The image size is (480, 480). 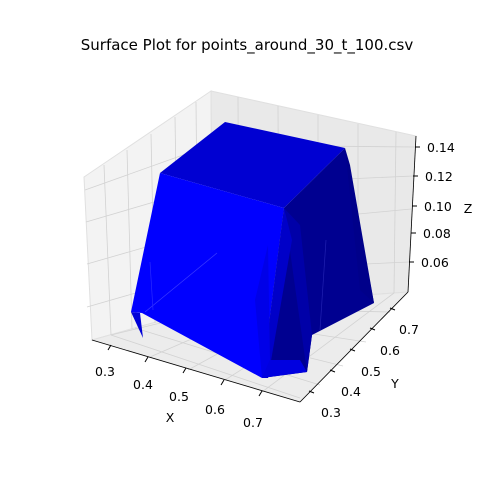 What do you see at coordinates (441, 147) in the screenshot?
I see `z-tick-label-5: 0.14` at bounding box center [441, 147].